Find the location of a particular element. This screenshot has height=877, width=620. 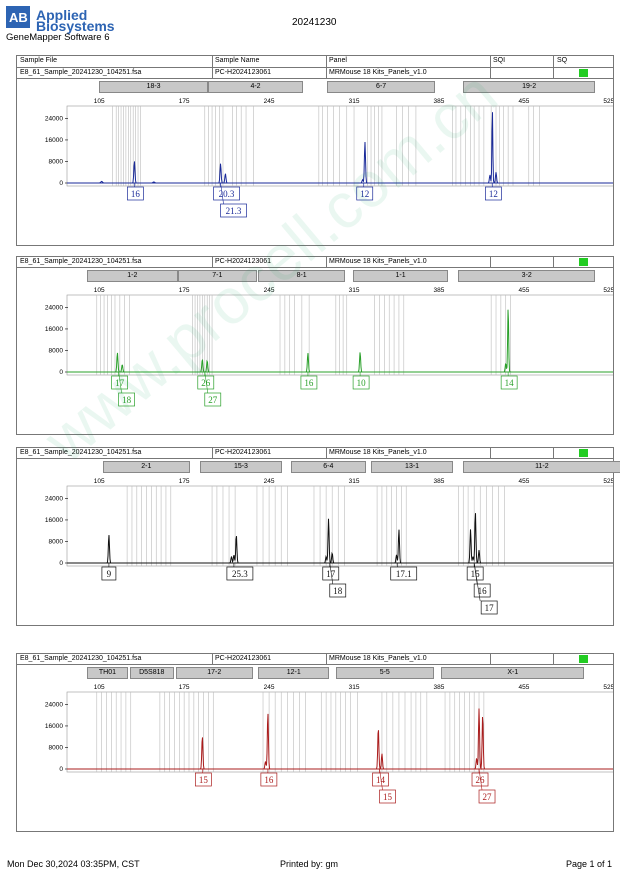

marker-label: D5S818 is located at coordinates (151, 673).